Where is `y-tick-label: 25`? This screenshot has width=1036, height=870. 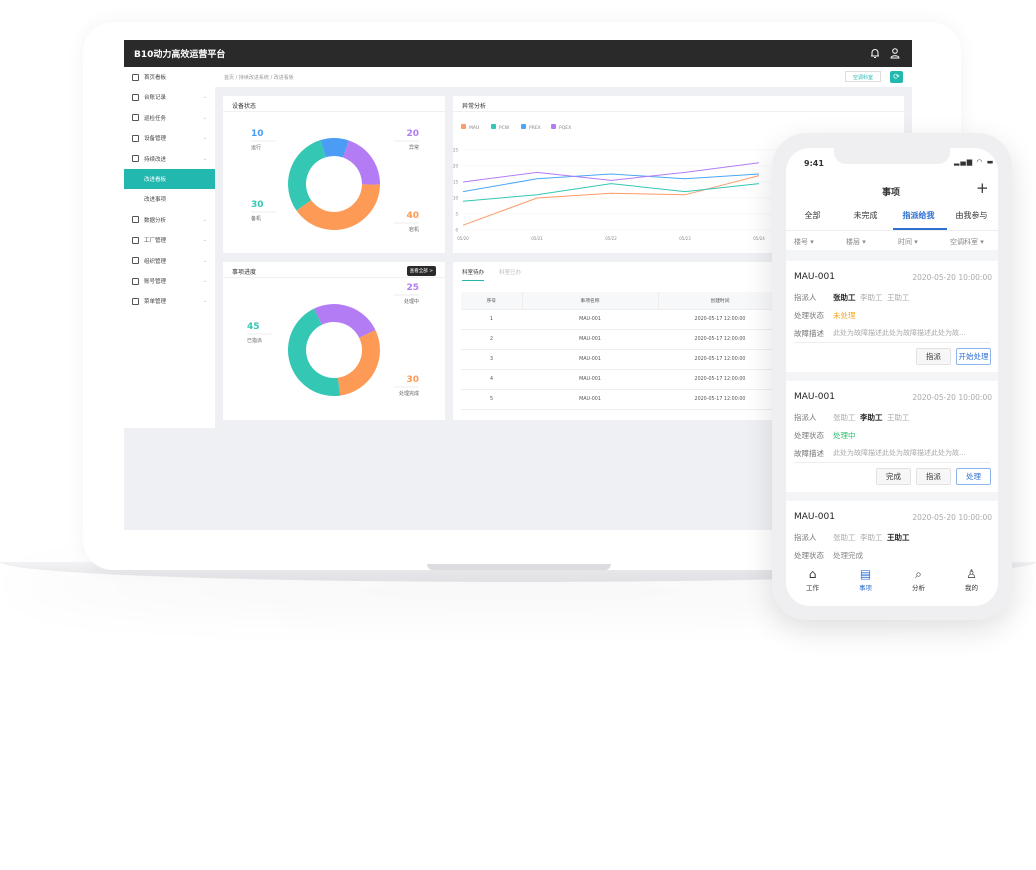
y-tick-label: 25 is located at coordinates (455, 150).